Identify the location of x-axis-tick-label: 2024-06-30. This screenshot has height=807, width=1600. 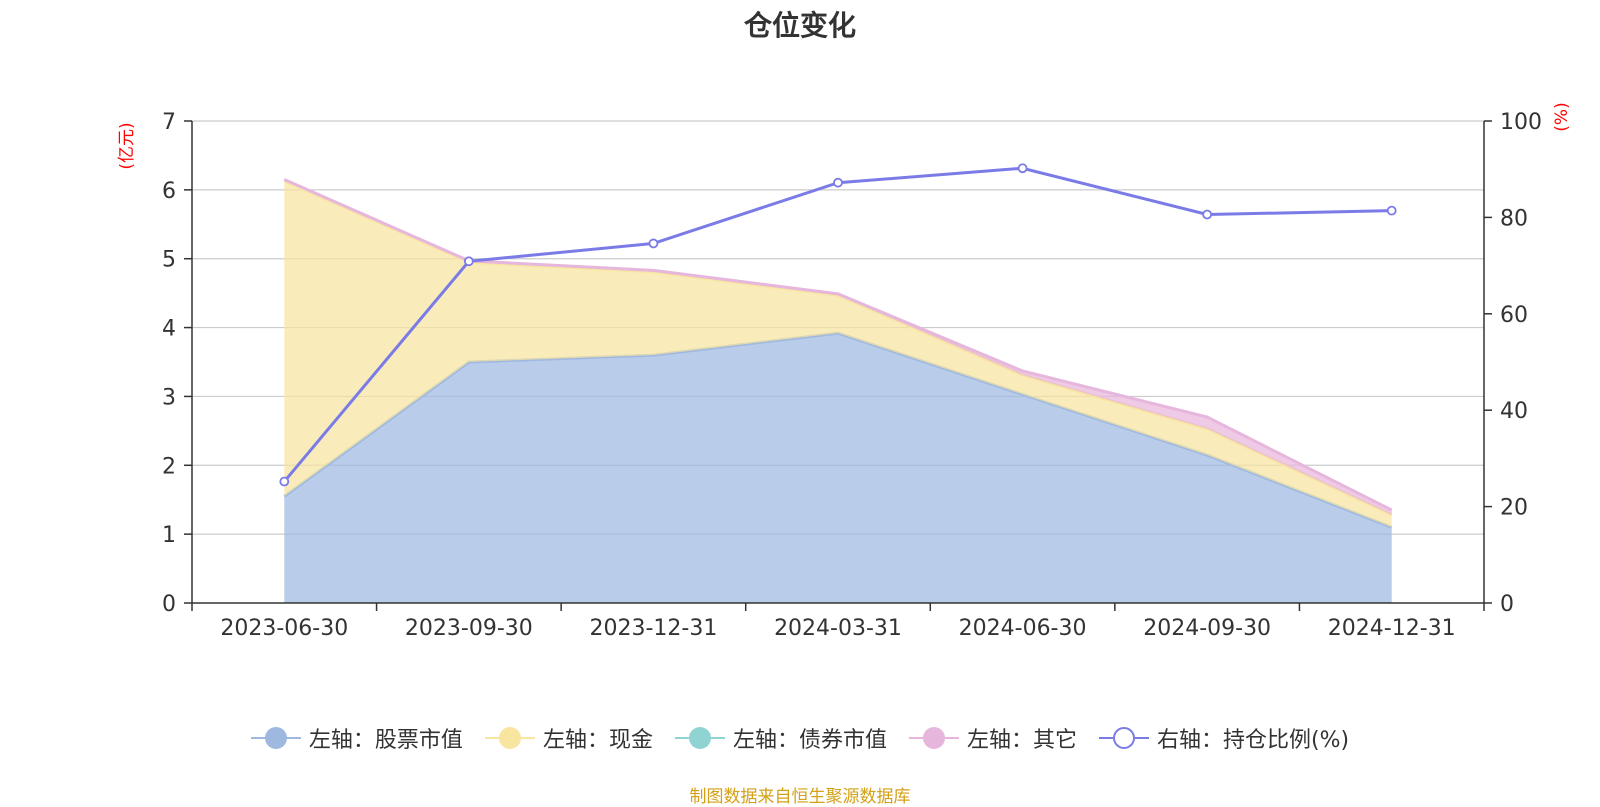
(1023, 628).